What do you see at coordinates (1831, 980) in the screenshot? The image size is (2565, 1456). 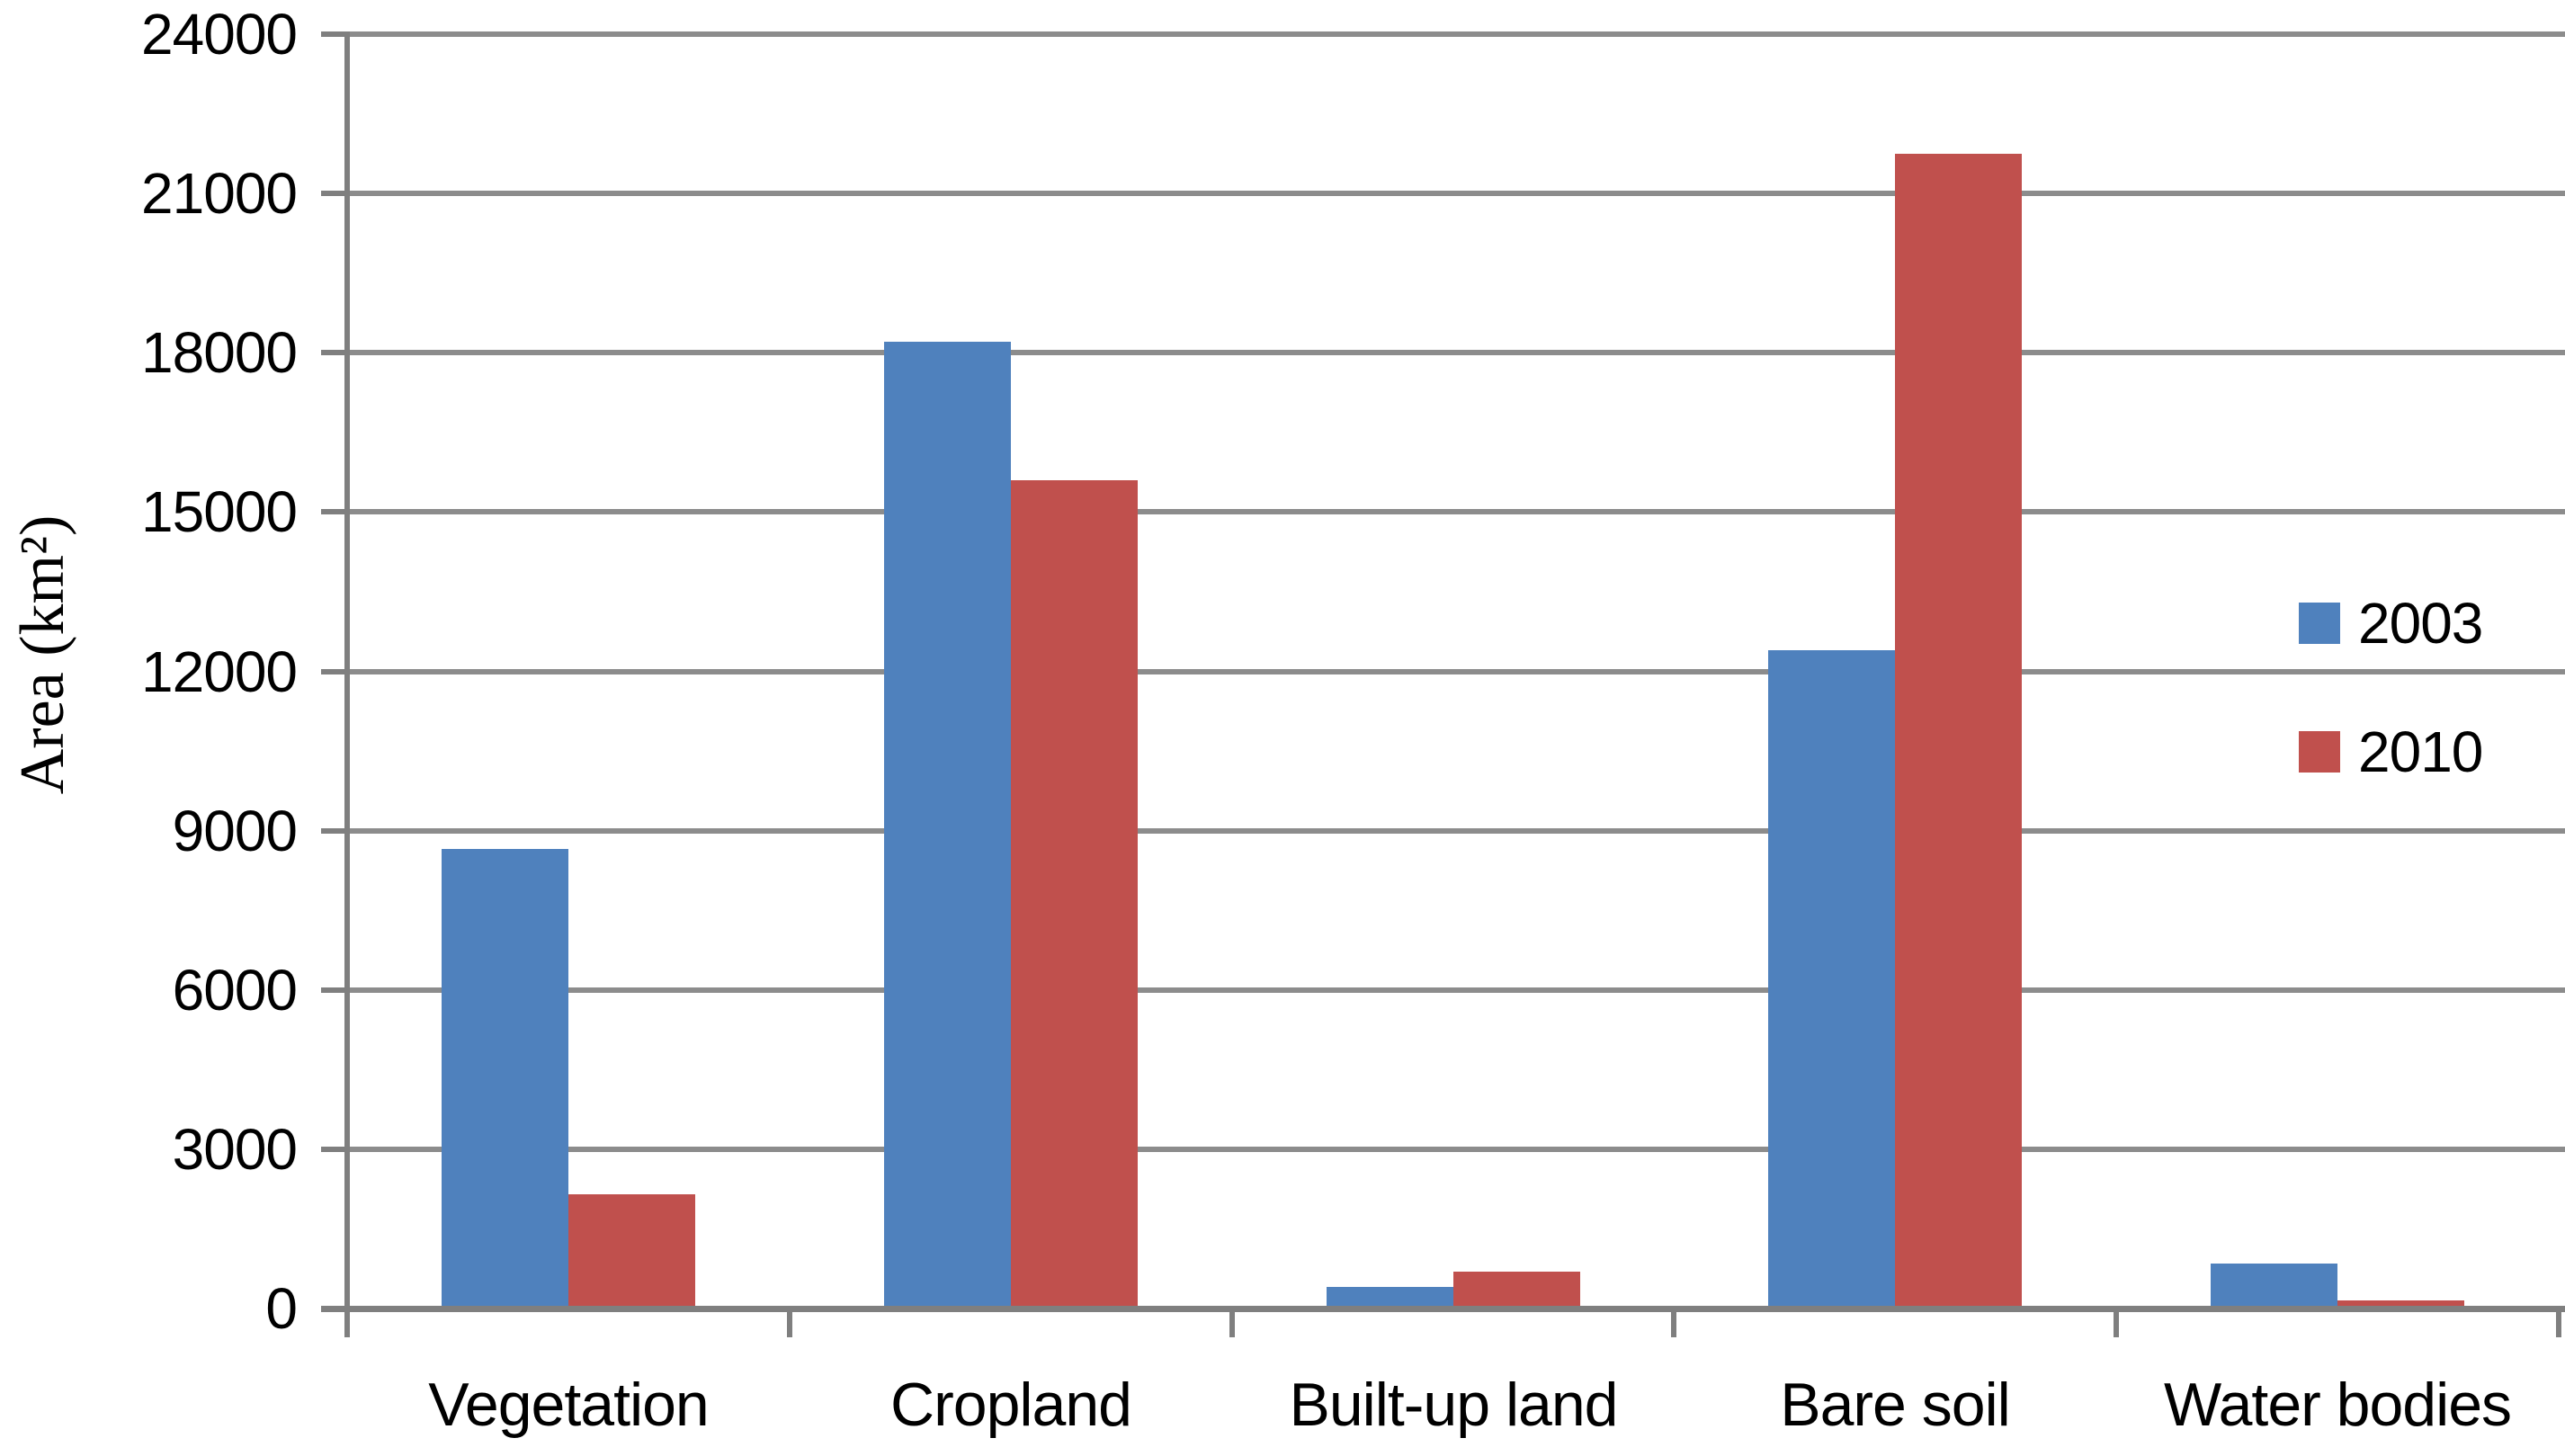 I see `bar-2003-bare-soil` at bounding box center [1831, 980].